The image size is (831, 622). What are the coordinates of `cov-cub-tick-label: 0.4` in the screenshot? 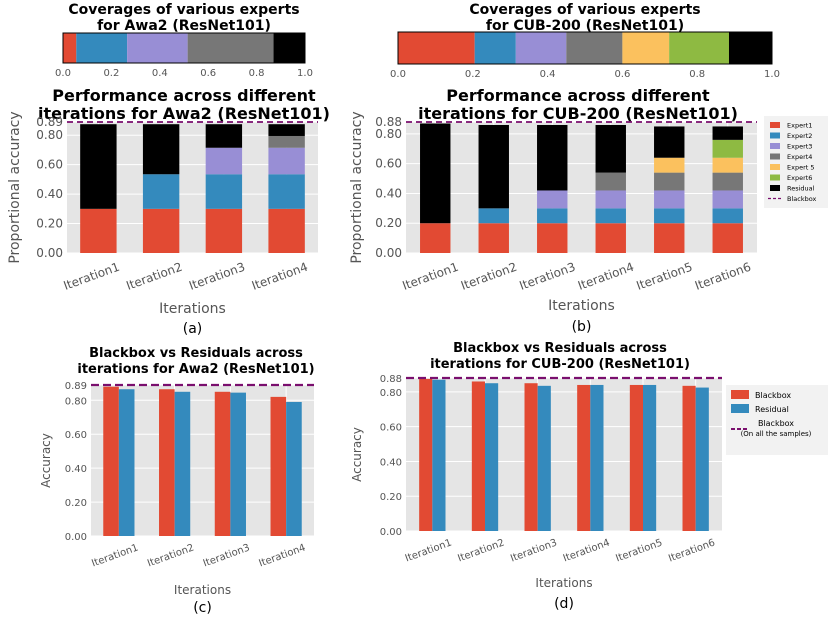 It's located at (548, 74).